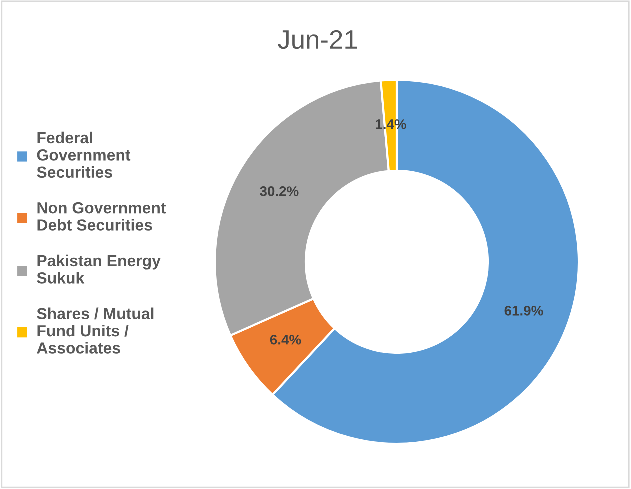 This screenshot has height=489, width=631. Describe the element at coordinates (279, 191) in the screenshot. I see `data-label: 30.2%` at that location.